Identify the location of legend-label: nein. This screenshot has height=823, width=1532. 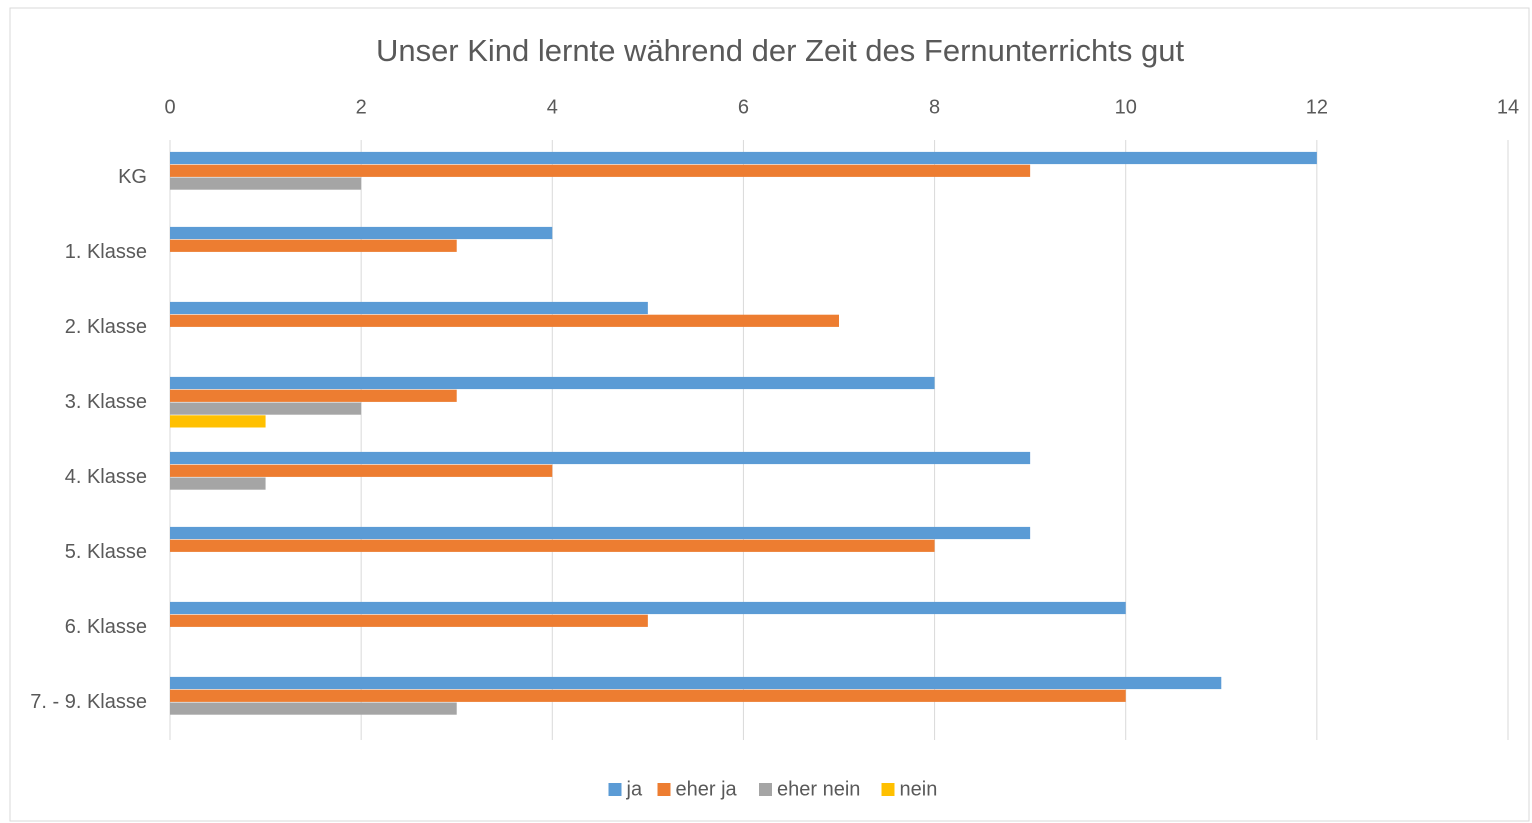
(919, 789).